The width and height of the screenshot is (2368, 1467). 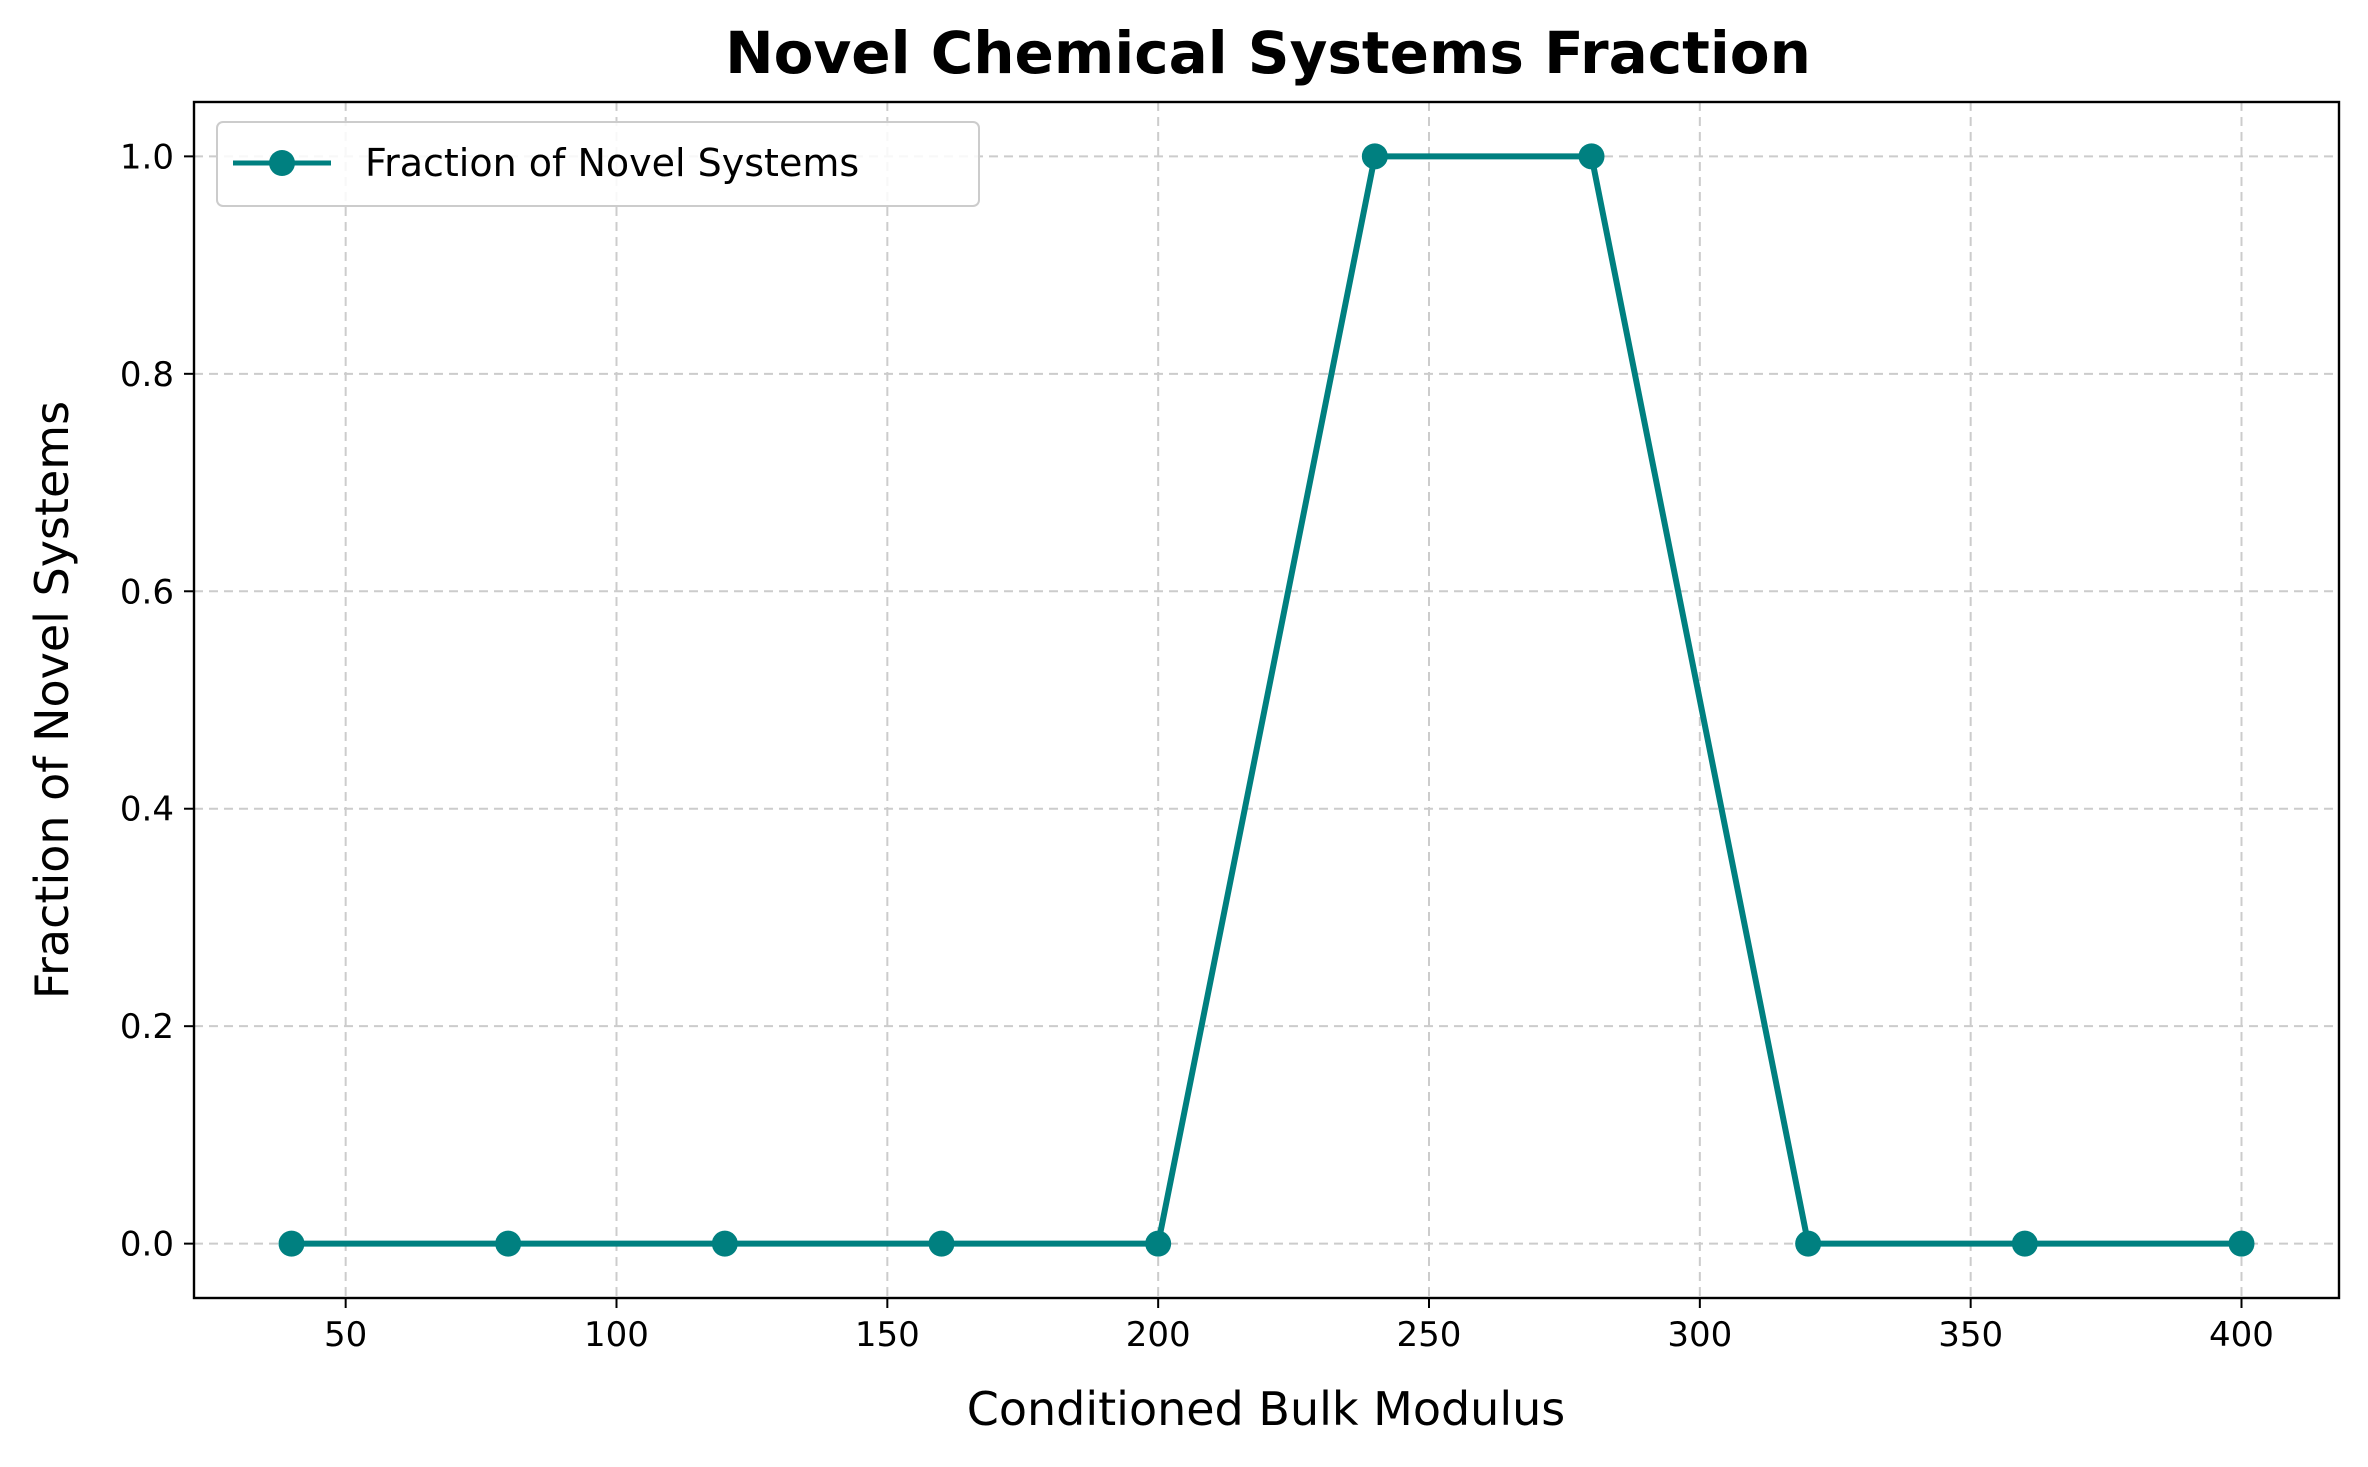 What do you see at coordinates (147, 592) in the screenshot?
I see `y-tick-label: 0.6` at bounding box center [147, 592].